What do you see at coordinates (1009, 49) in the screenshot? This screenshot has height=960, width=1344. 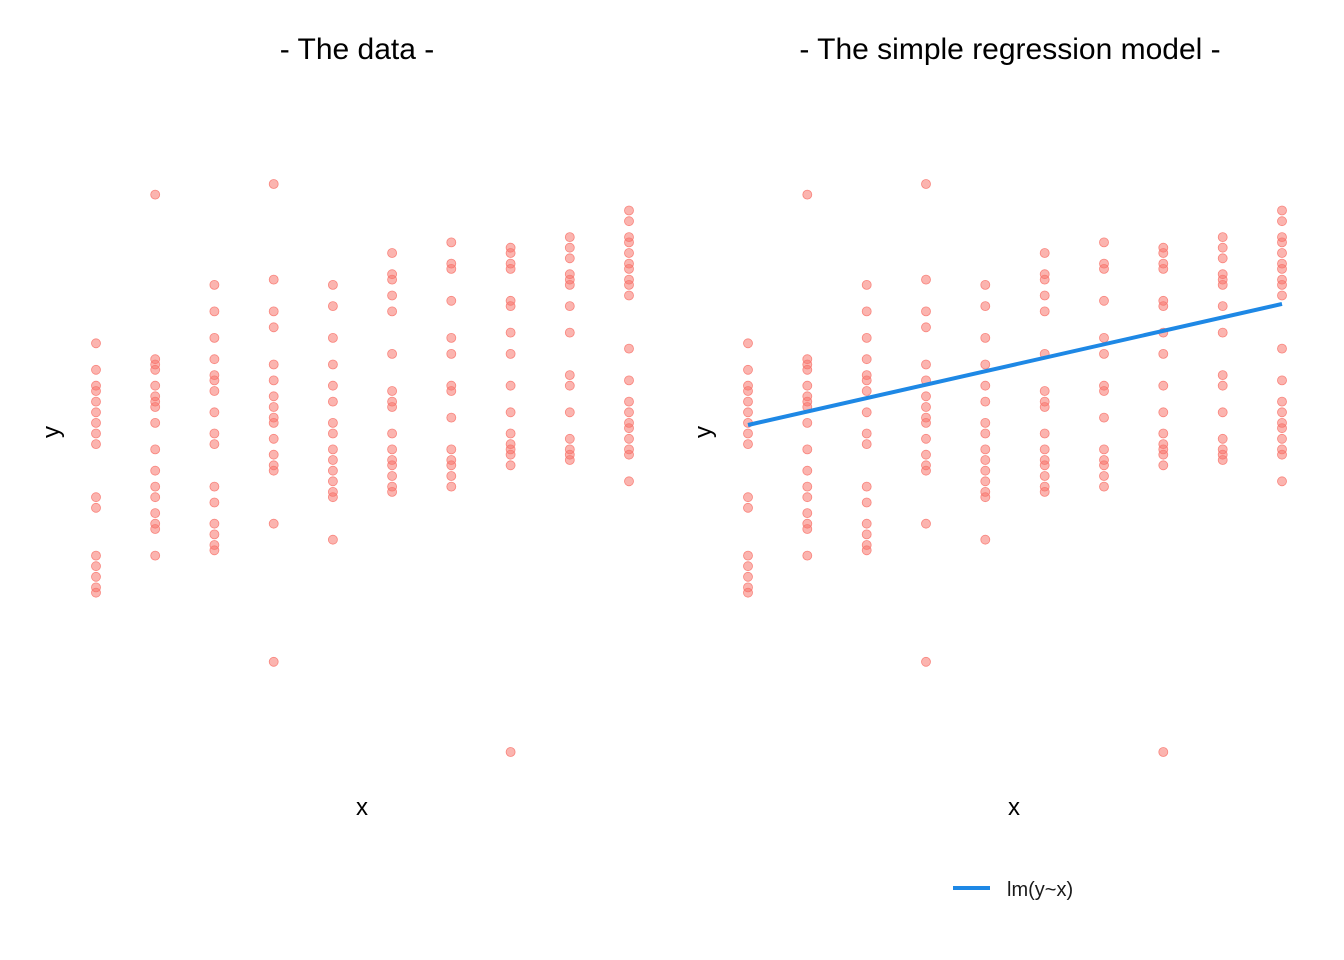 I see `panel-2-title: - The simple regression model -` at bounding box center [1009, 49].